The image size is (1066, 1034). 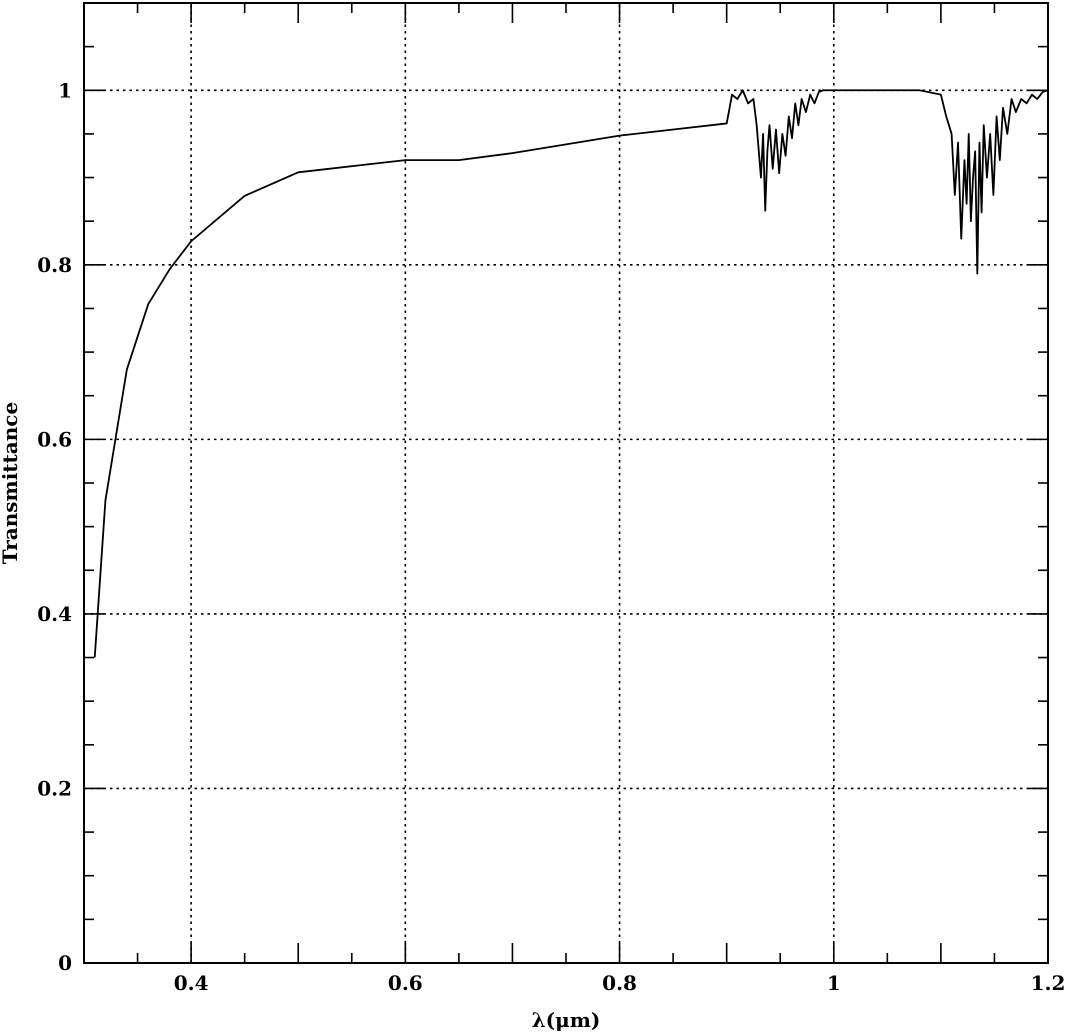 I want to click on y-tick-label: 0, so click(x=65, y=963).